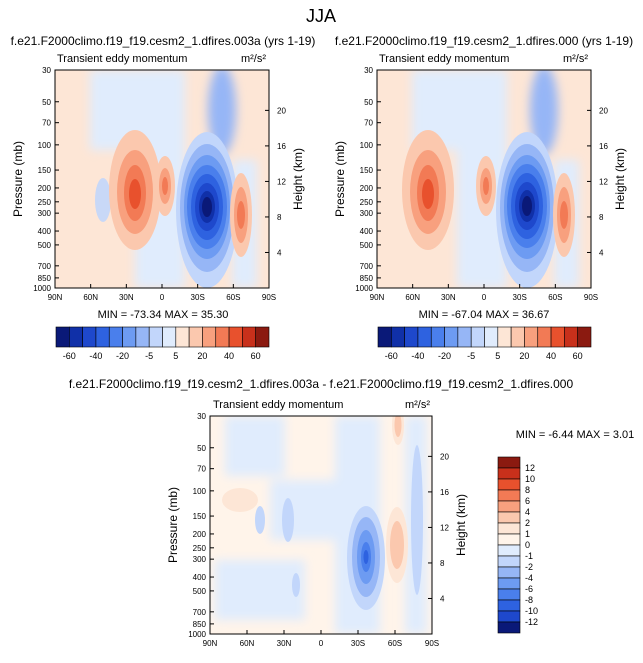 The image size is (643, 663). What do you see at coordinates (530, 479) in the screenshot?
I see `colorbar-label: 10` at bounding box center [530, 479].